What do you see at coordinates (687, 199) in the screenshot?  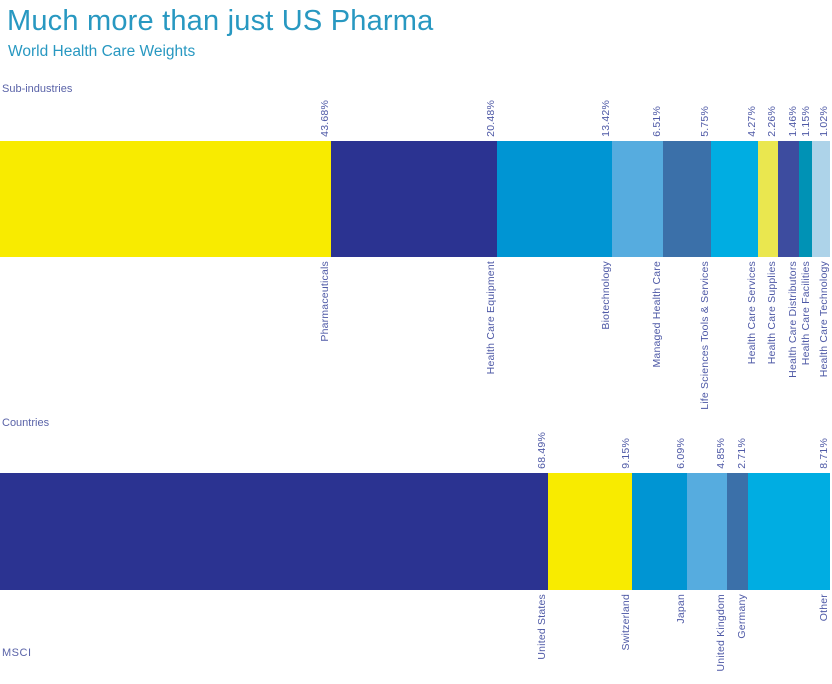 I see `bar-segment-life-sciences-tools-services` at bounding box center [687, 199].